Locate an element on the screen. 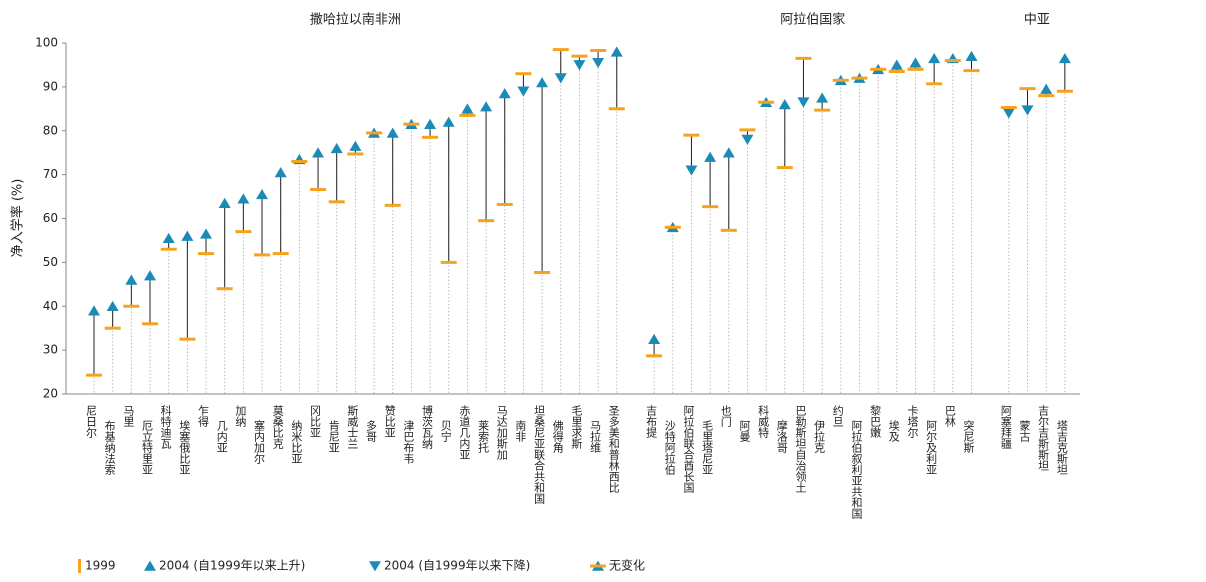 The image size is (1206, 582). y-tick-label: 40 is located at coordinates (50, 306).